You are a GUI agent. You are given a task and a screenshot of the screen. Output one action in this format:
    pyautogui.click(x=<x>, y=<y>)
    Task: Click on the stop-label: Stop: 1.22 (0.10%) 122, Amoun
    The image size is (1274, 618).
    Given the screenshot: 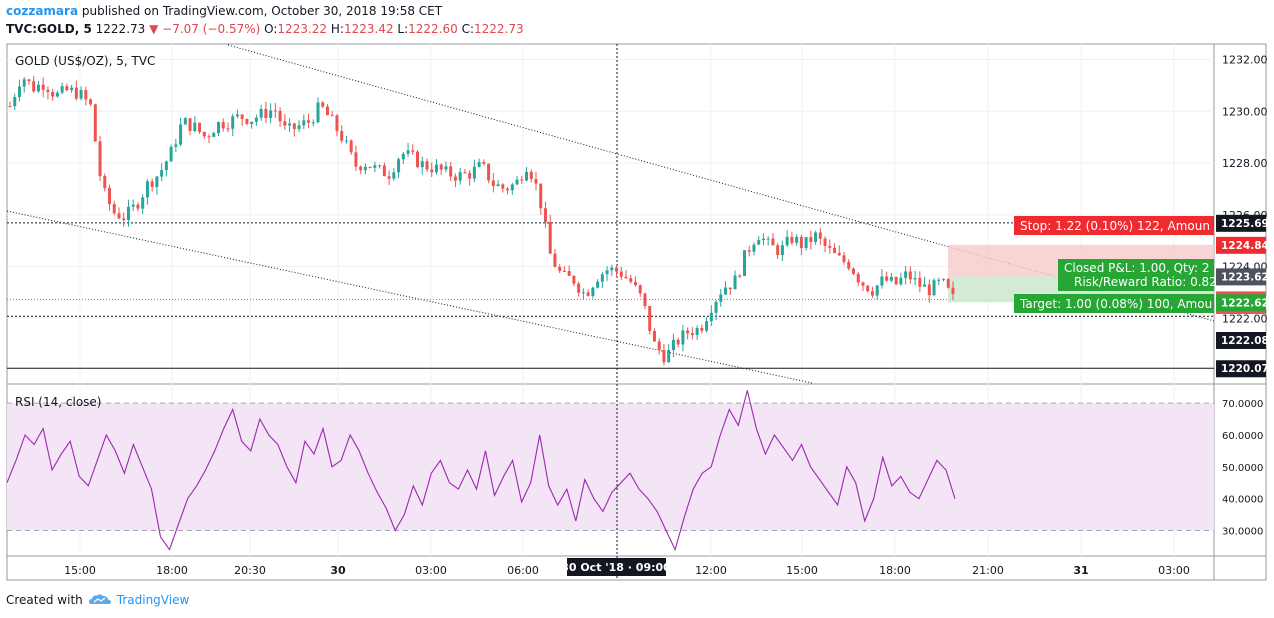 What is the action you would take?
    pyautogui.click(x=1115, y=226)
    